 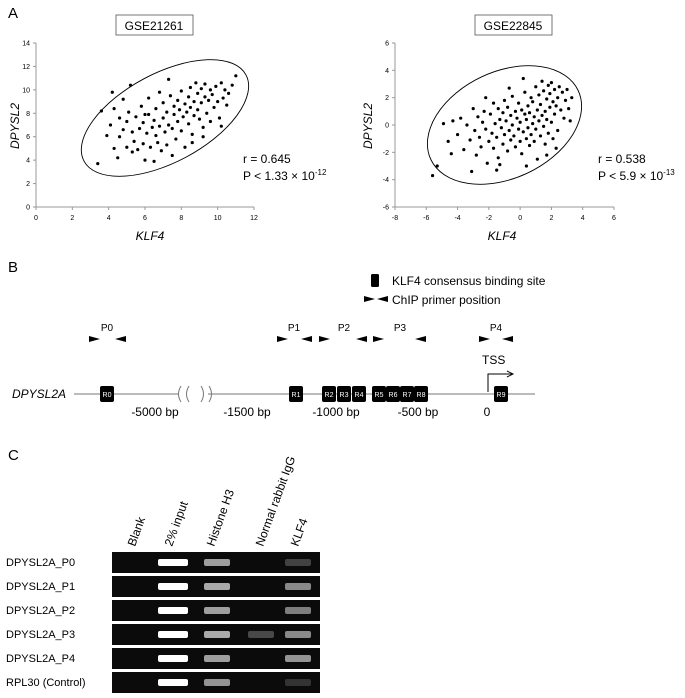 What do you see at coordinates (155, 412) in the screenshot?
I see `position-label: -5000 bp` at bounding box center [155, 412].